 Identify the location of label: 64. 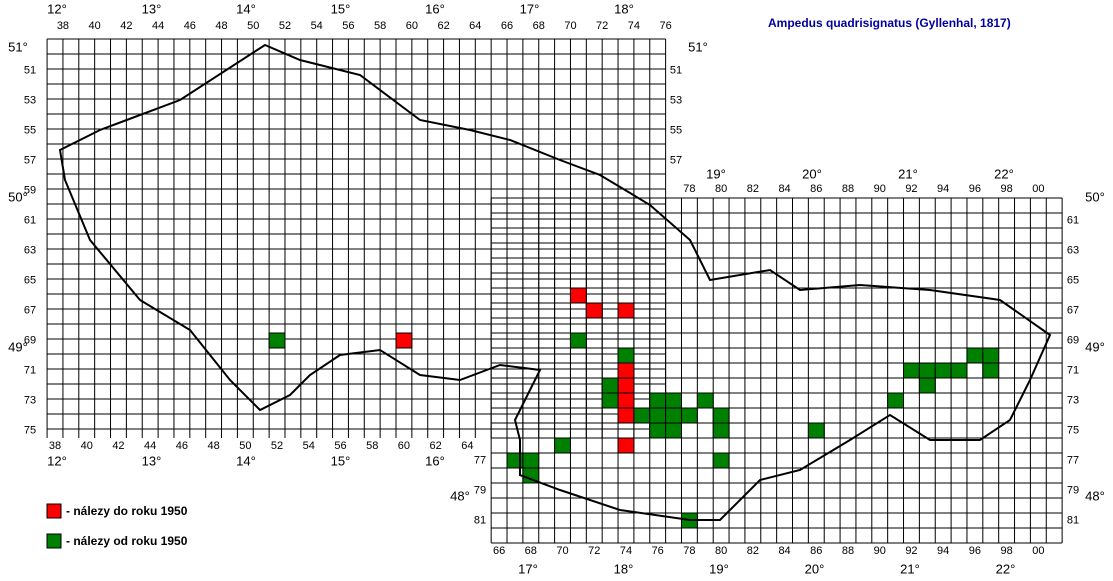
(475, 26).